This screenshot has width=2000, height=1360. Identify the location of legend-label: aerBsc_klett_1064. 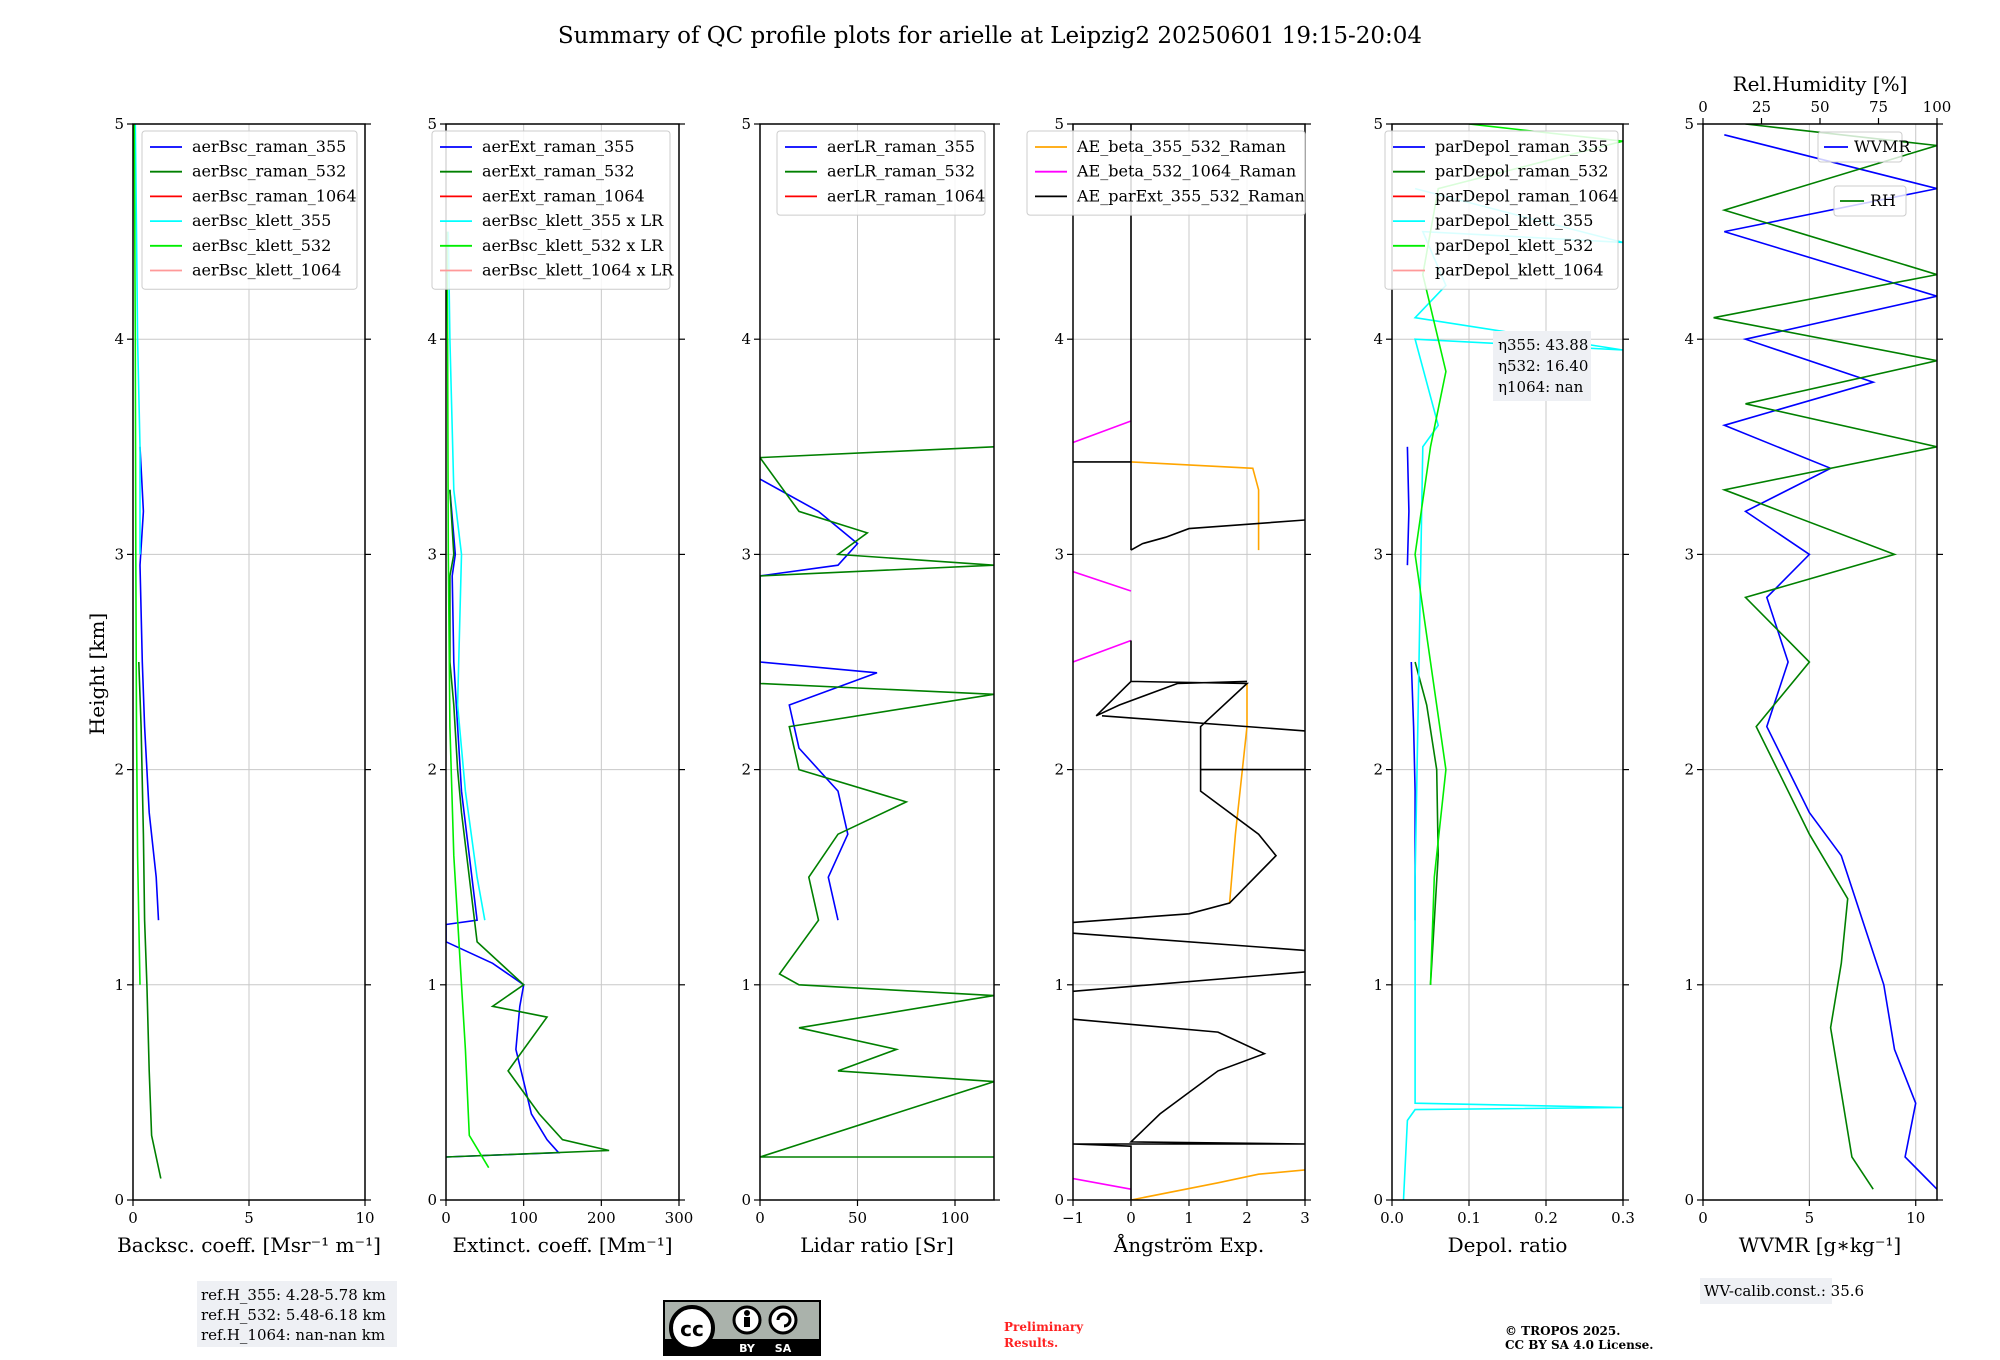
(266, 270).